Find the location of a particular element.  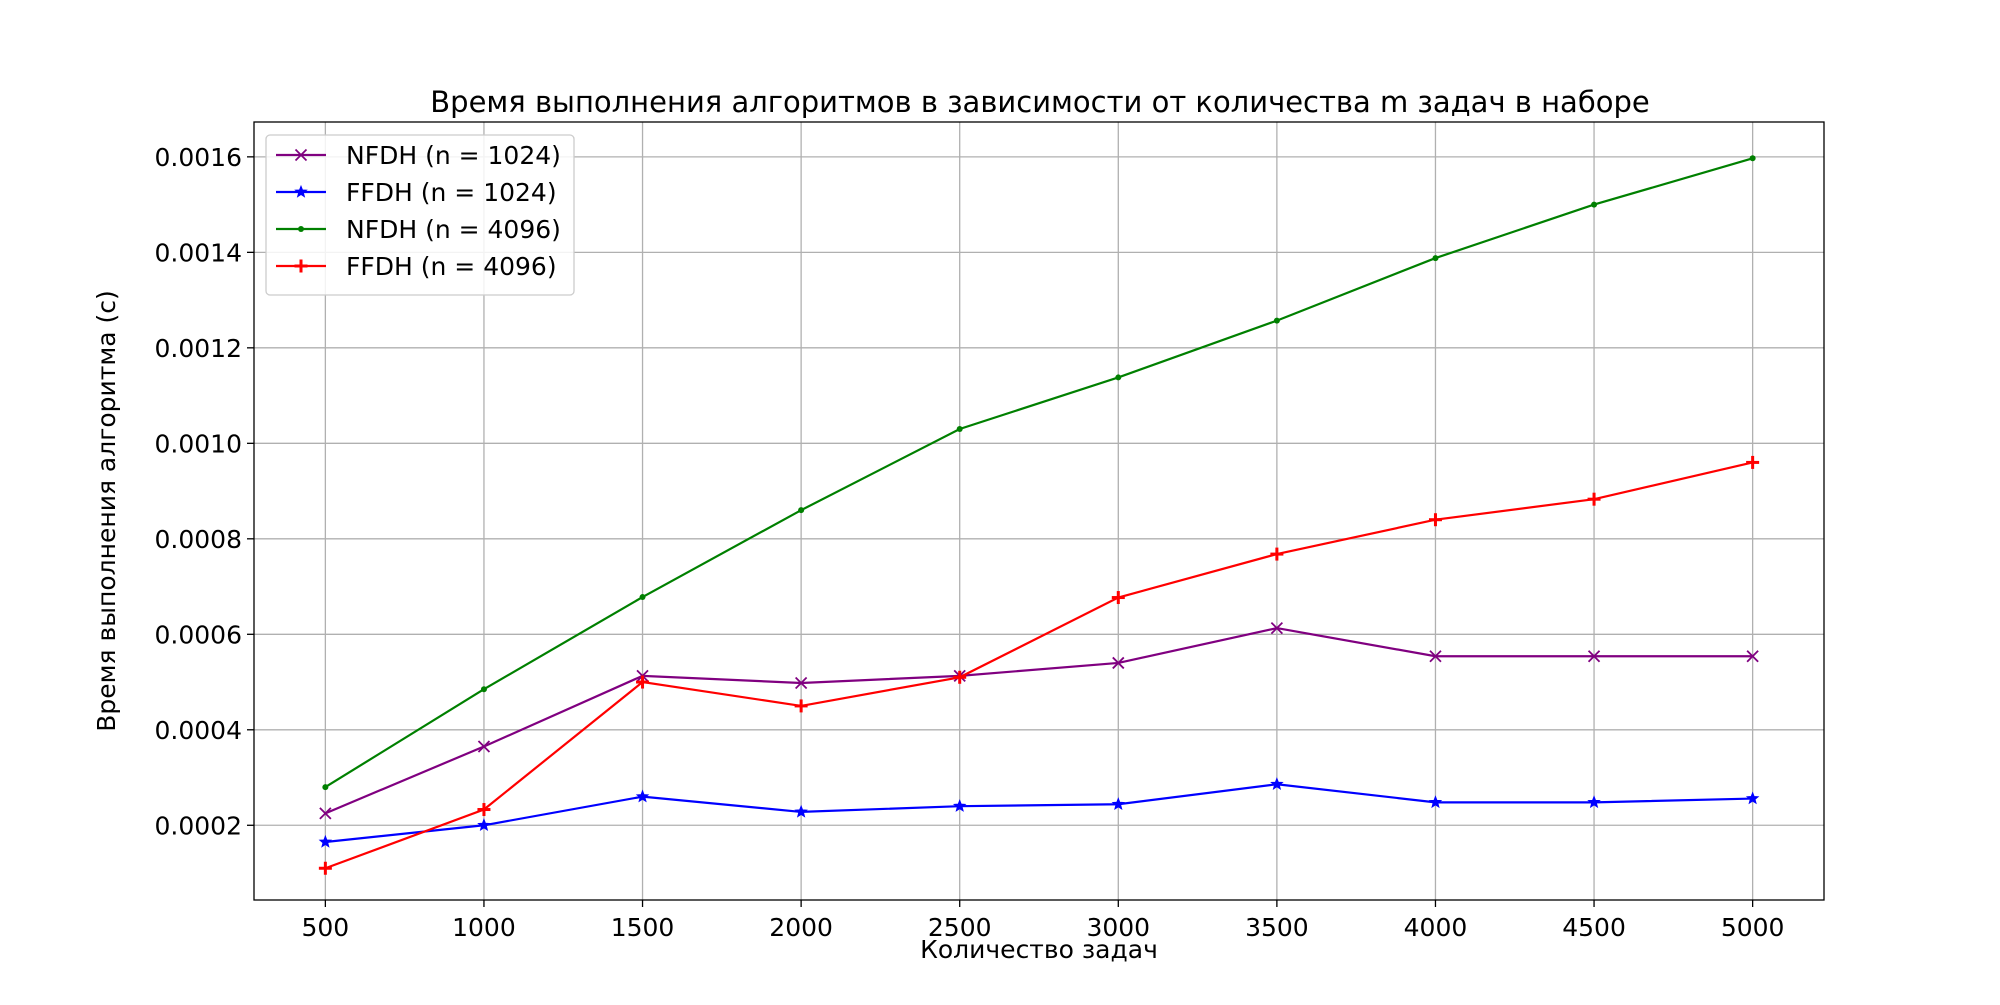

legend-box is located at coordinates (420, 215).